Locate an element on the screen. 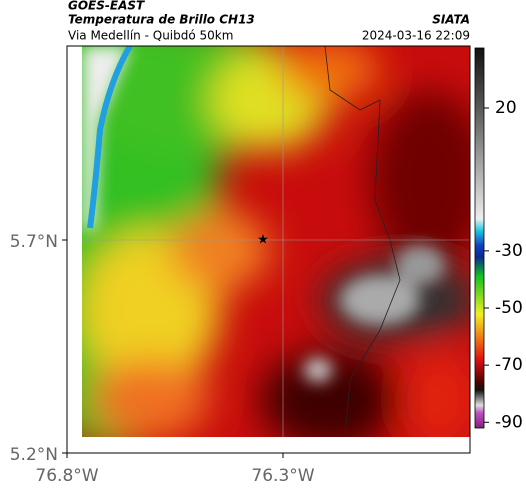 The height and width of the screenshot is (495, 526). colorbar is located at coordinates (479, 238).